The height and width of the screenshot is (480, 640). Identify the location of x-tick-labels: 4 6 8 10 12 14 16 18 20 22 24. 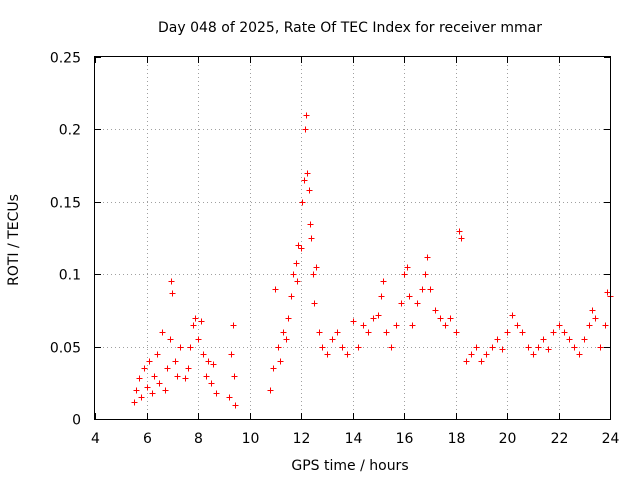
(355, 439).